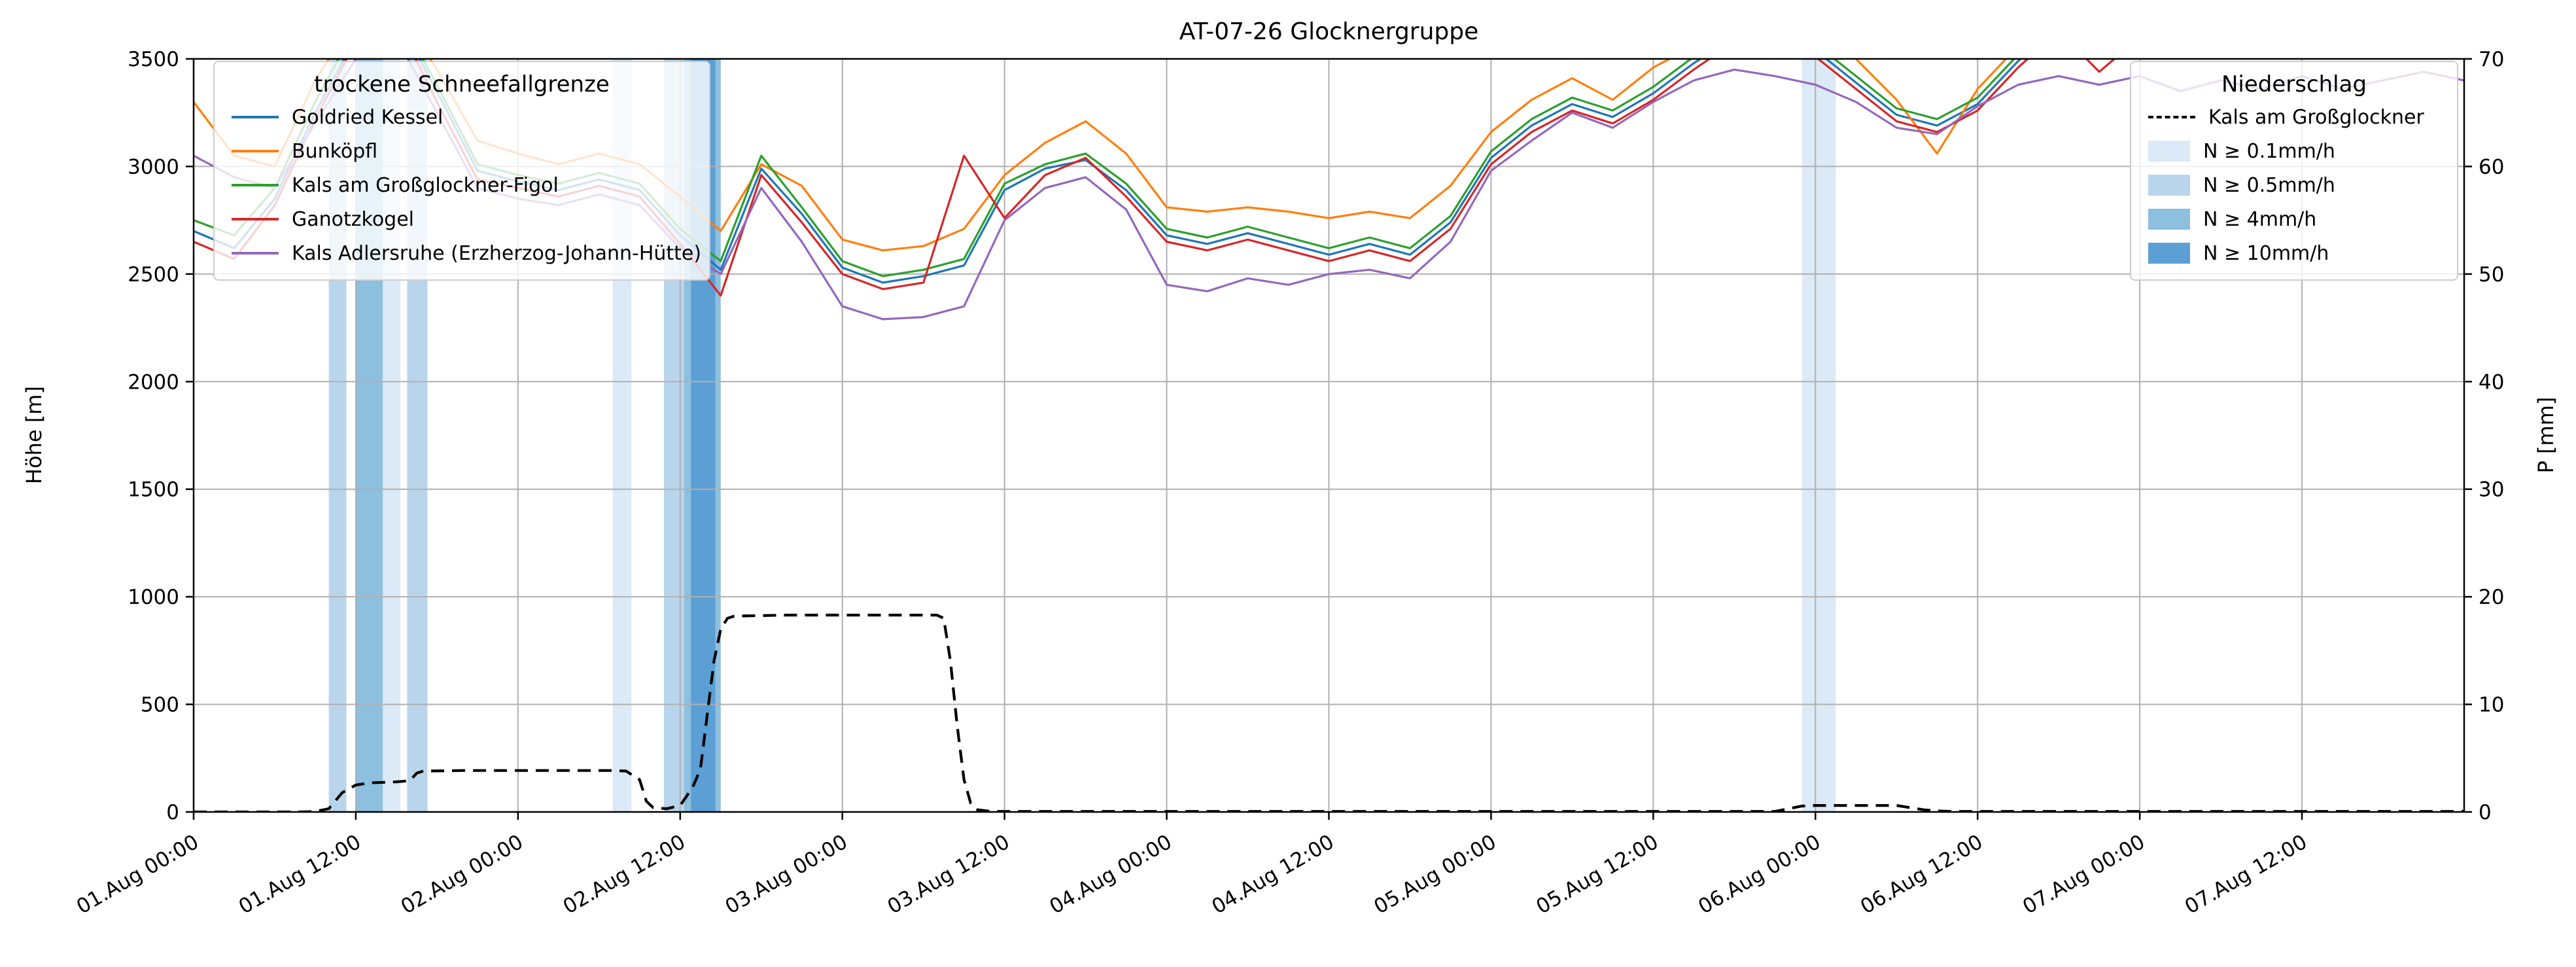 The height and width of the screenshot is (967, 2576). What do you see at coordinates (1922, 875) in the screenshot?
I see `x-tick-label: 06.Aug 12:00` at bounding box center [1922, 875].